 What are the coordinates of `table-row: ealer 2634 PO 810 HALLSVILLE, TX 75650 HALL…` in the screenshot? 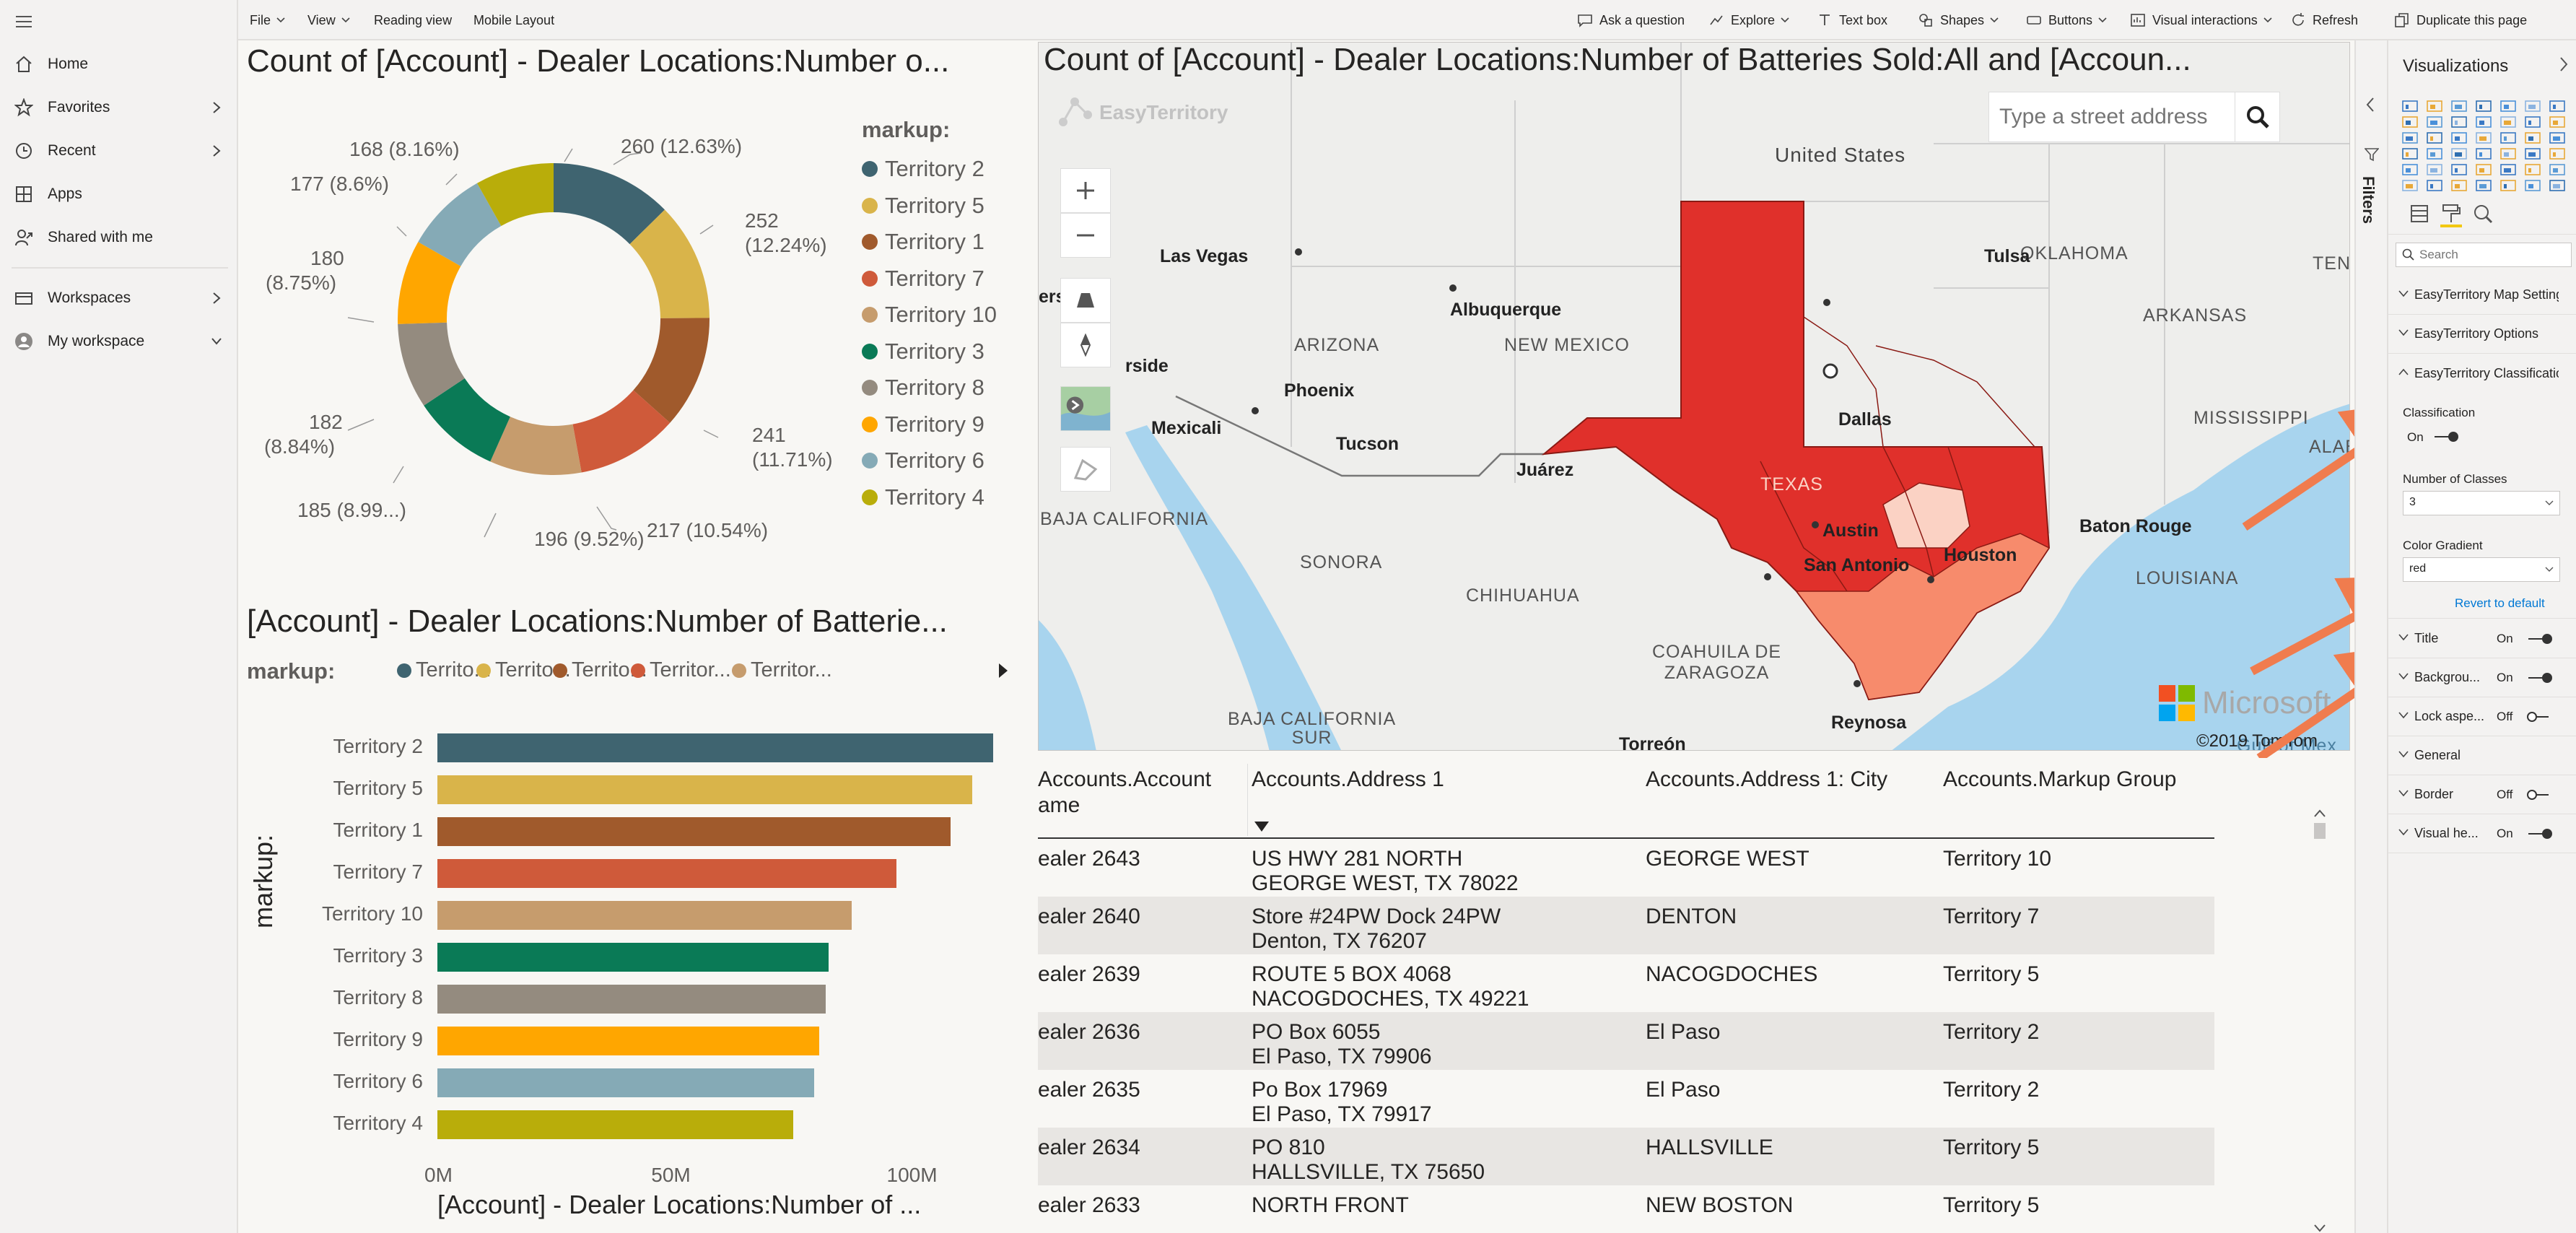 It's located at (1626, 1156).